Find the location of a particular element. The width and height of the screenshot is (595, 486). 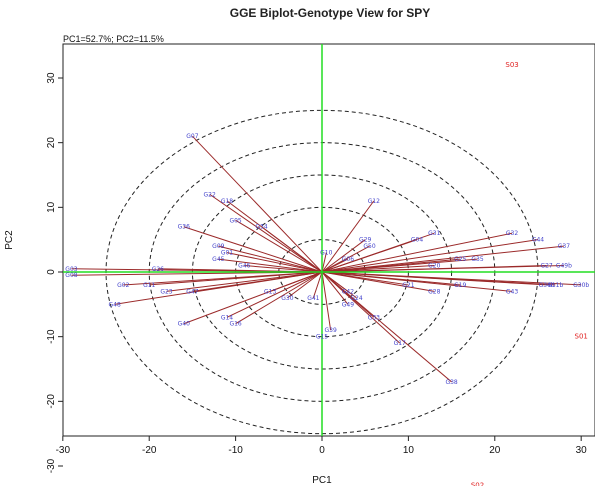

genotype-label-G01: G01 is located at coordinates (227, 253).